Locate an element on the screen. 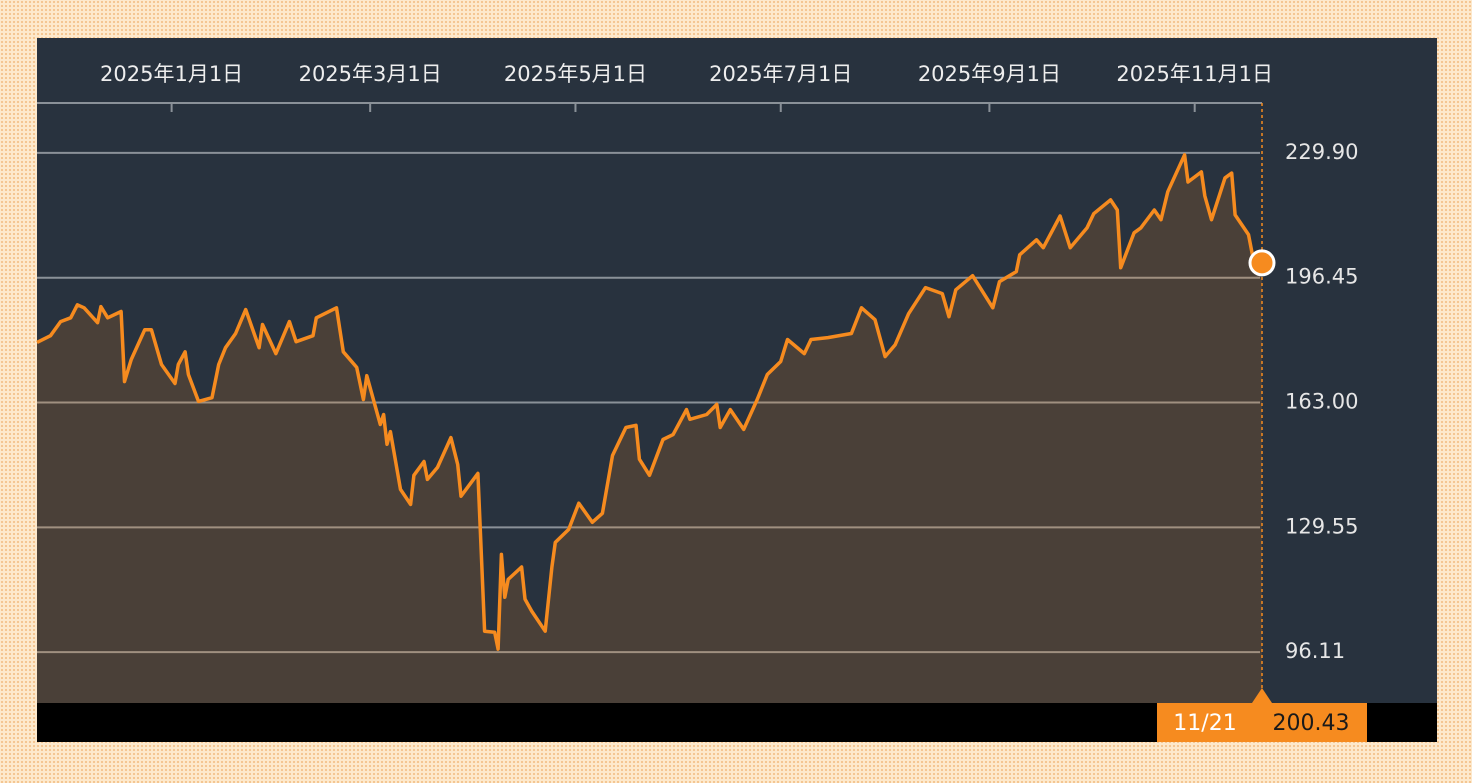  tooltip-box is located at coordinates (1262, 722).